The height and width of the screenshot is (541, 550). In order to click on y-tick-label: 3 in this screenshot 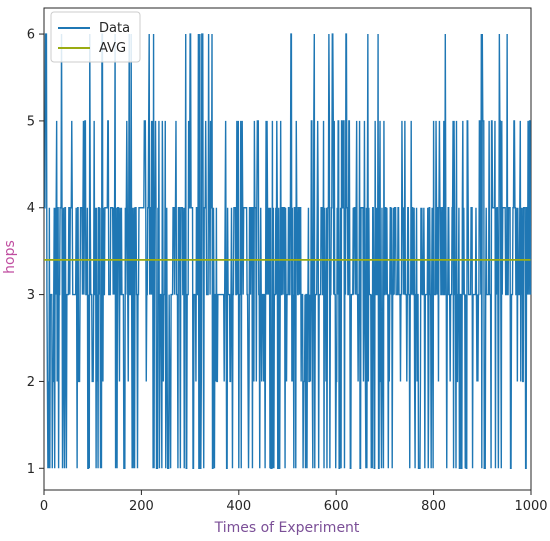, I will do `click(31, 295)`.